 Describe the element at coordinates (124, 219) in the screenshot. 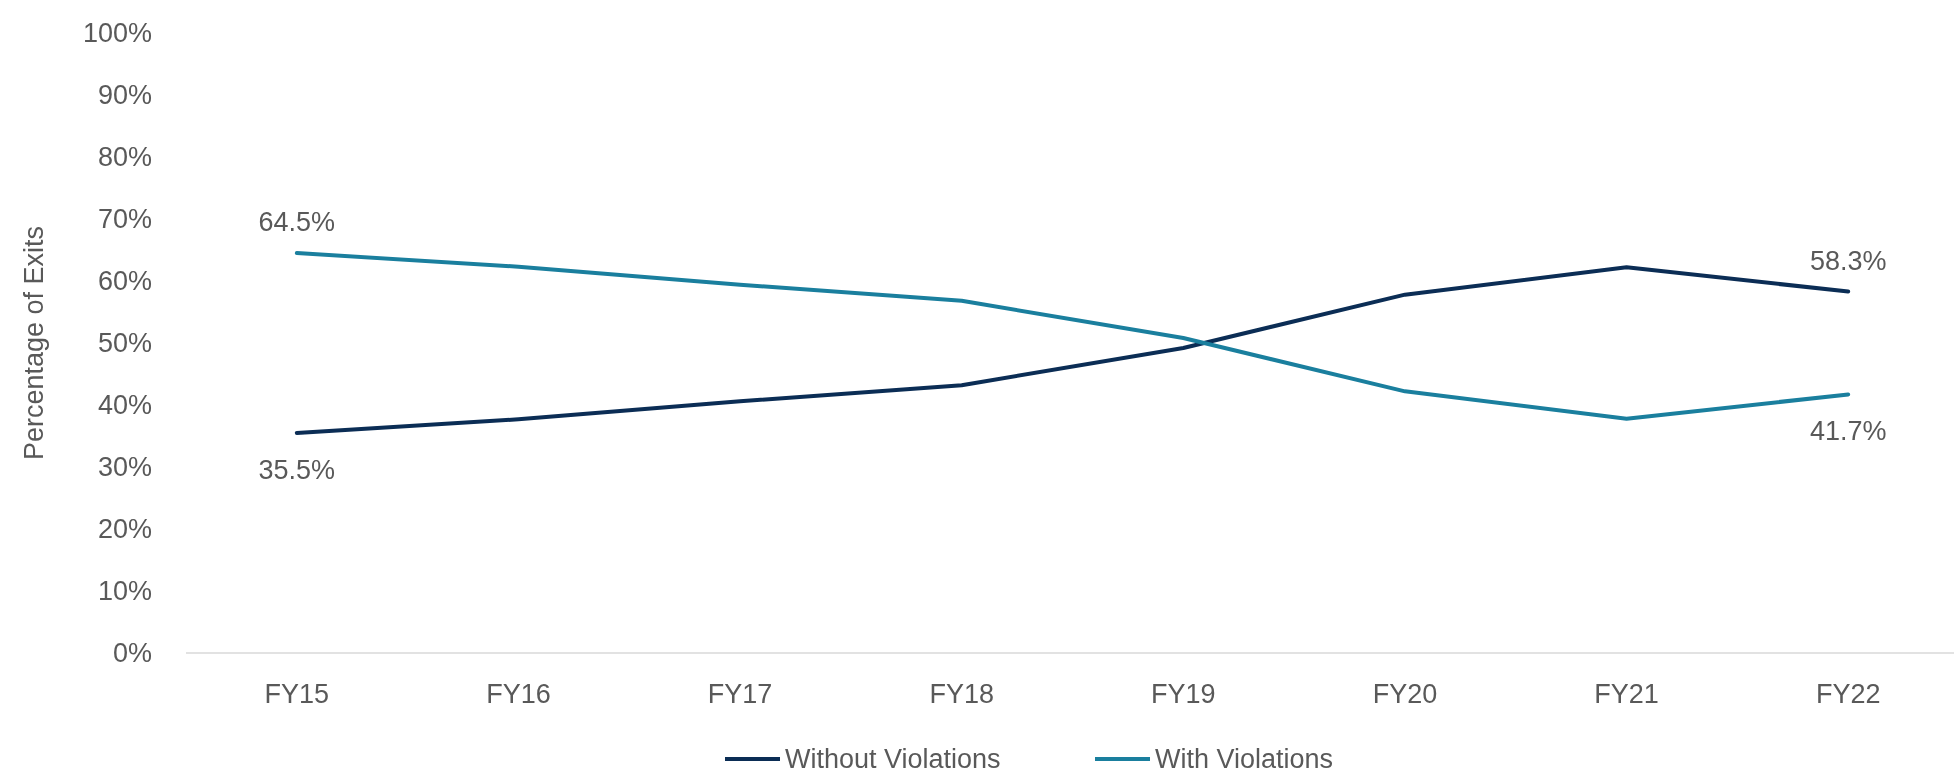

I see `y-tick-label: 70%` at that location.